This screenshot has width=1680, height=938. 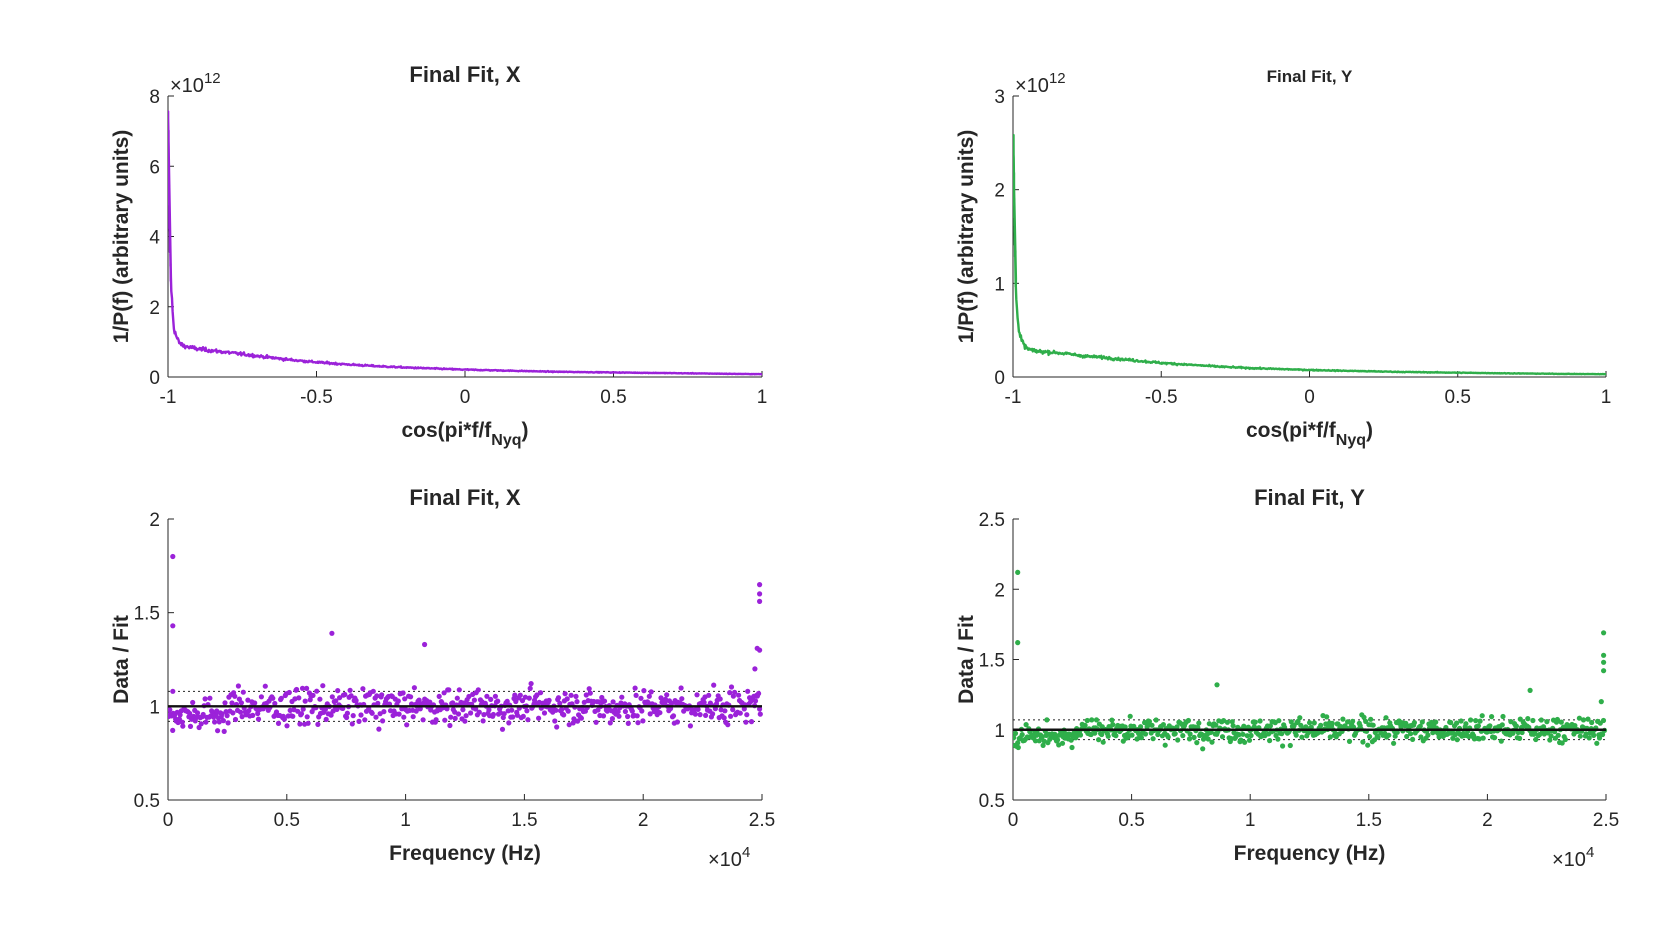 I want to click on x-tick-label: 1, so click(x=762, y=397).